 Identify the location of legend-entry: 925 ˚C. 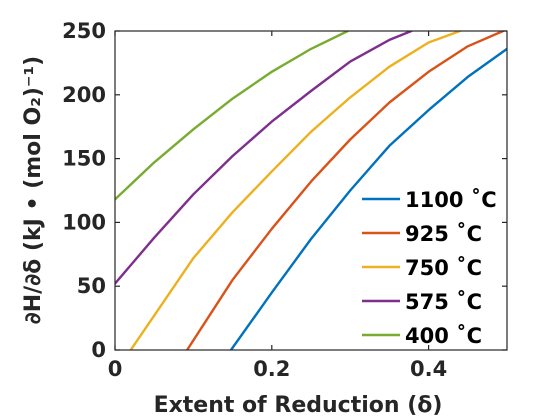
(443, 234).